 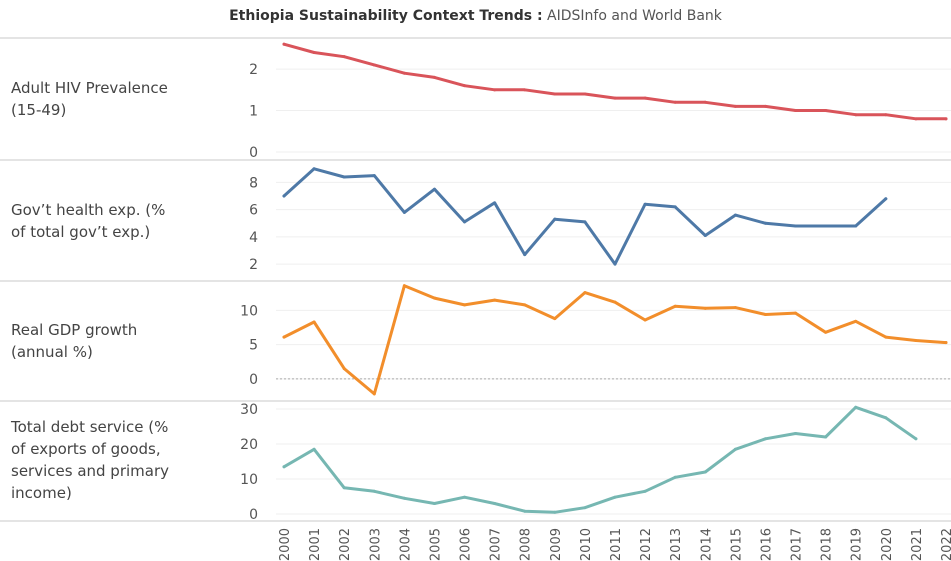 I want to click on x-tick-label: 2000, so click(x=285, y=544).